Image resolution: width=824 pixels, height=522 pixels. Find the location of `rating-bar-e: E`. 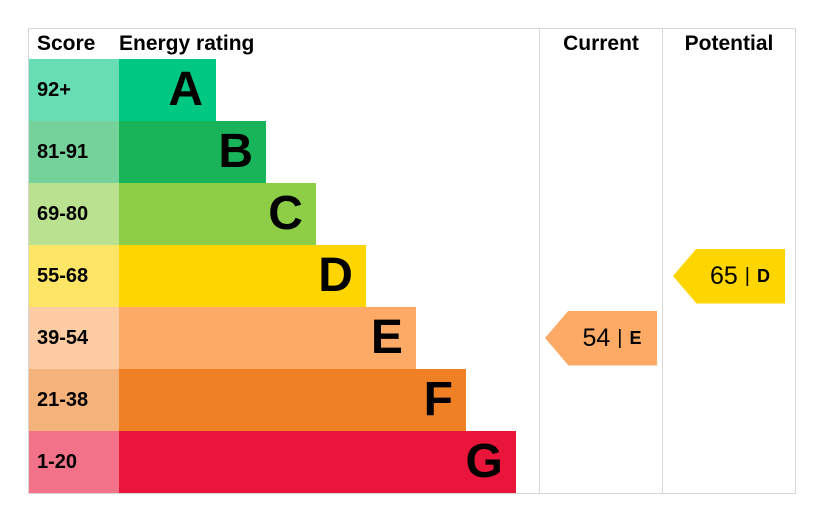

rating-bar-e: E is located at coordinates (267, 338).